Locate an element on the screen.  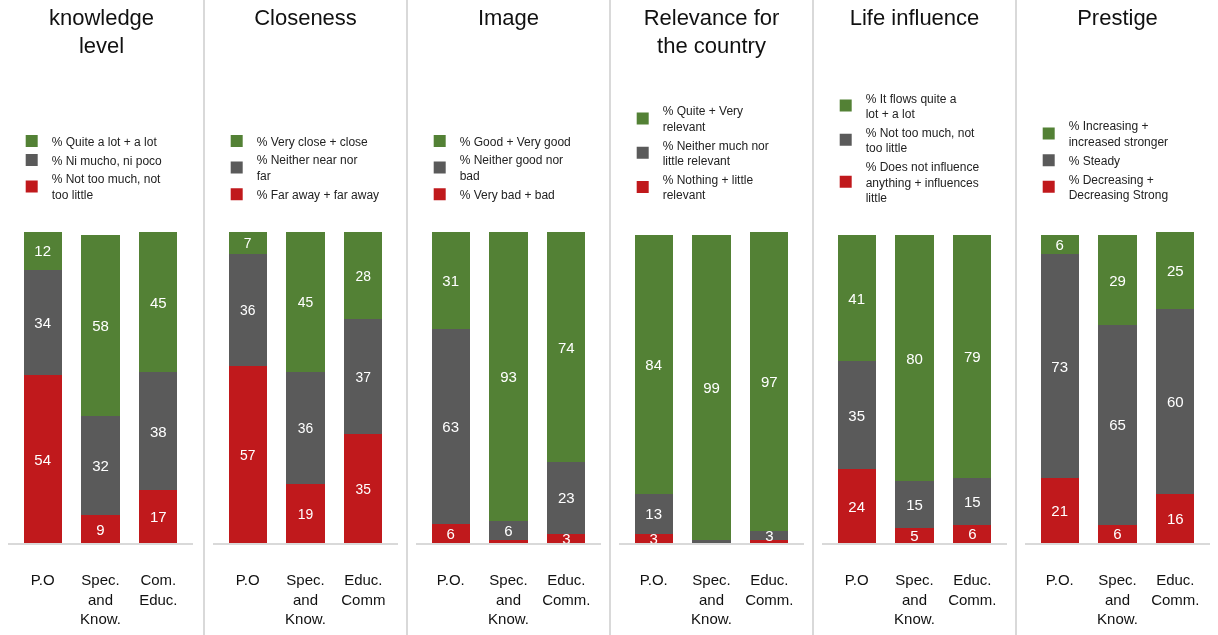
legend-label: % Increasing + increased stronger is located at coordinates (1118, 134).